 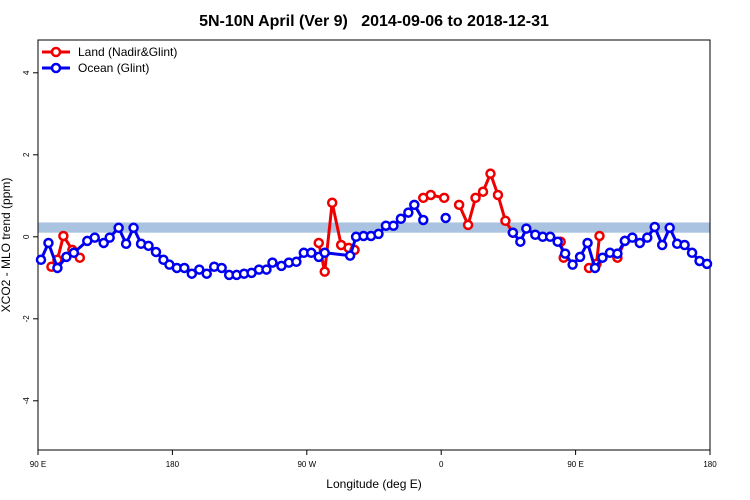 What do you see at coordinates (26, 72) in the screenshot?
I see `y-tick-label: 4` at bounding box center [26, 72].